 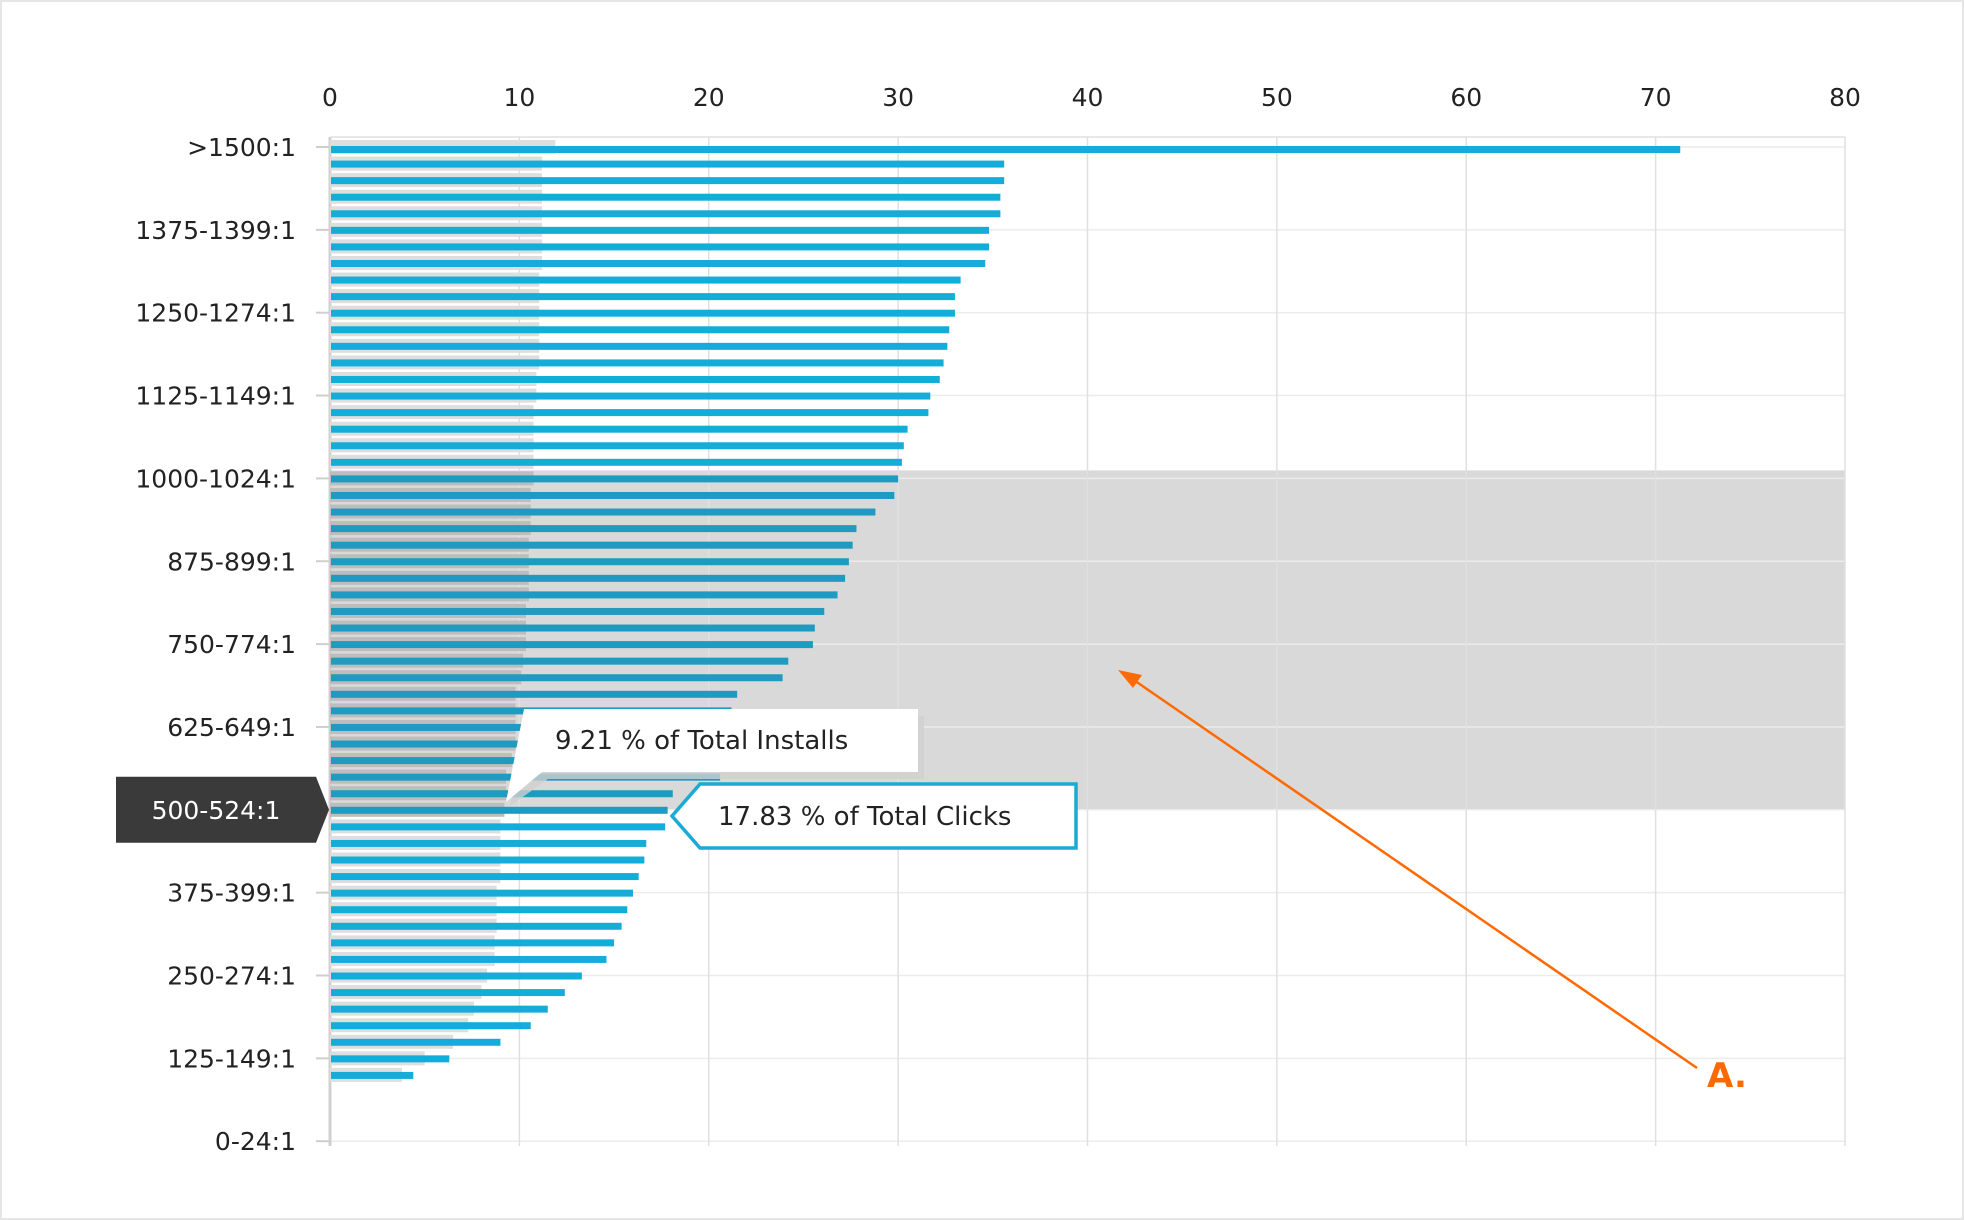 What do you see at coordinates (241, 147) in the screenshot?
I see `y-tick-label: >1500:1` at bounding box center [241, 147].